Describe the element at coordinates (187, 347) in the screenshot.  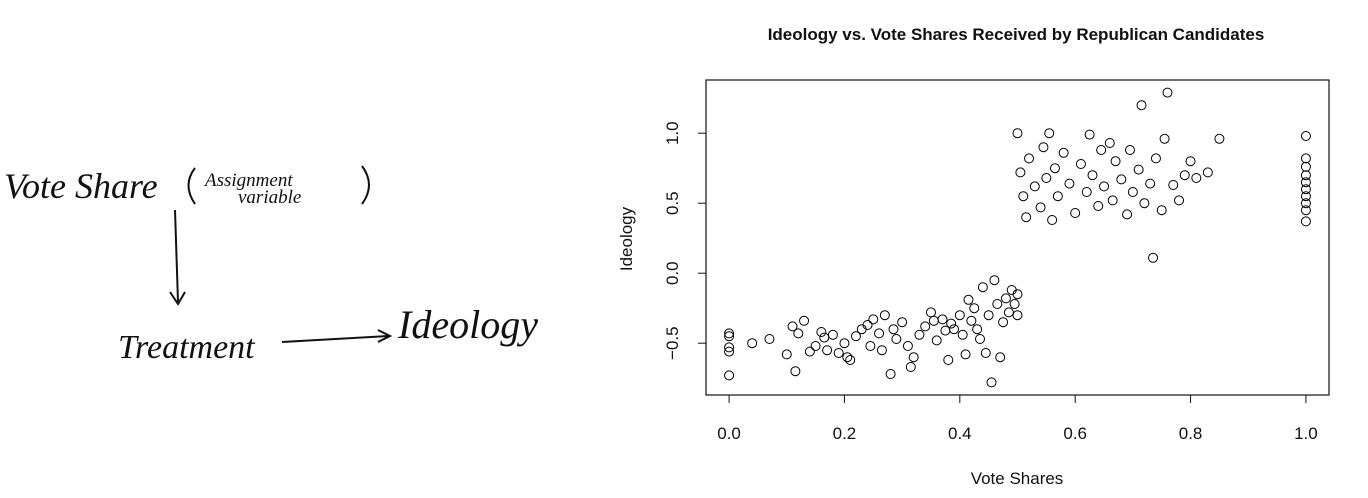
I see `treatment-node: Treatment` at that location.